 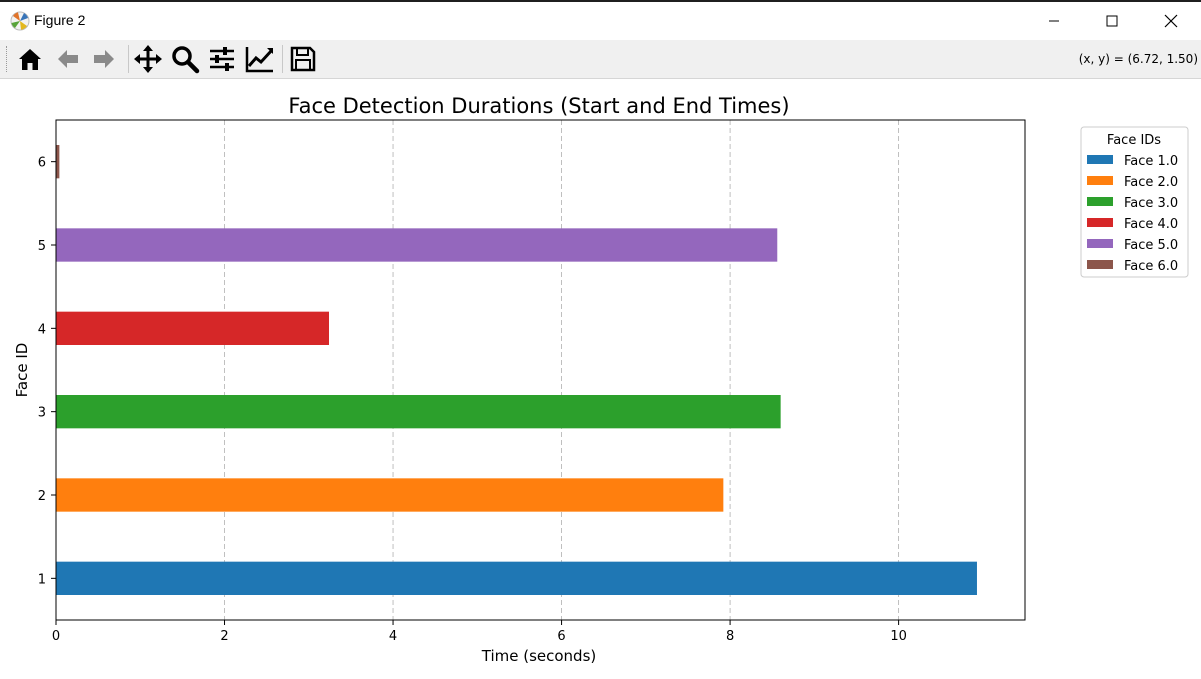 I want to click on y-tick-label: 4, so click(x=42, y=329).